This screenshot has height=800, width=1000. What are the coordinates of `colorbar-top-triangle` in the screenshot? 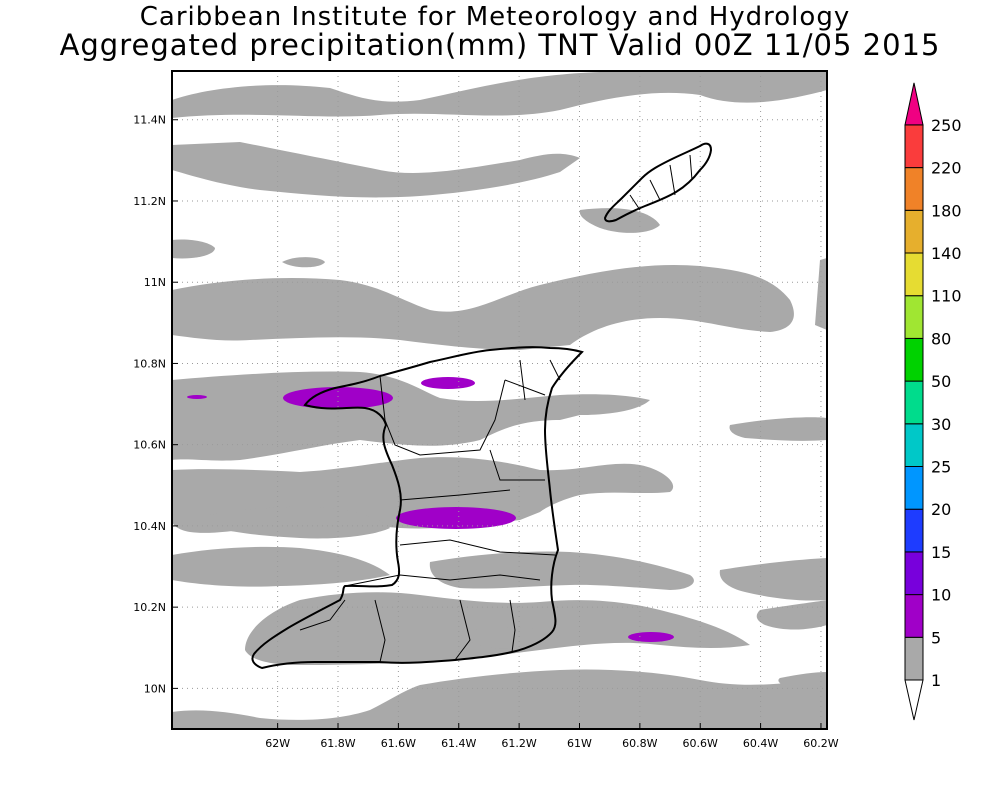 It's located at (914, 104).